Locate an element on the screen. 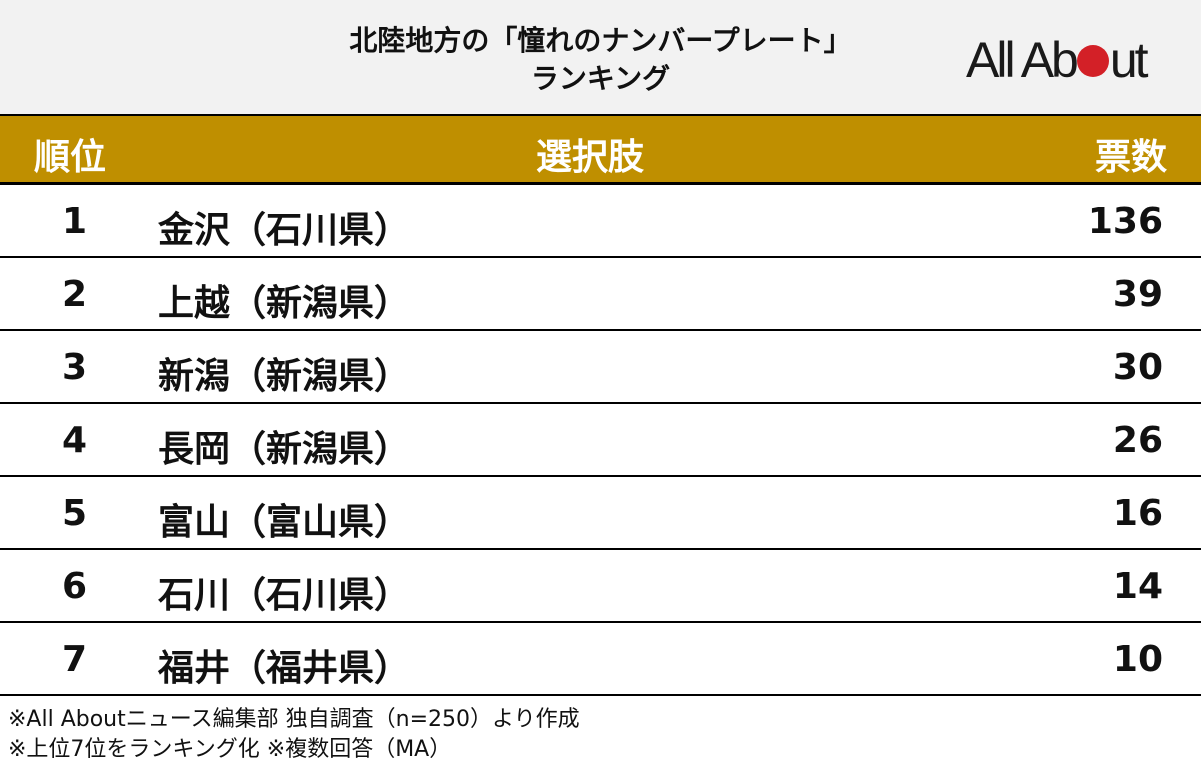 The image size is (1201, 775). header: 北陸地方の「憧れのナンバープレート」 ランキング All Ab ut is located at coordinates (600, 57).